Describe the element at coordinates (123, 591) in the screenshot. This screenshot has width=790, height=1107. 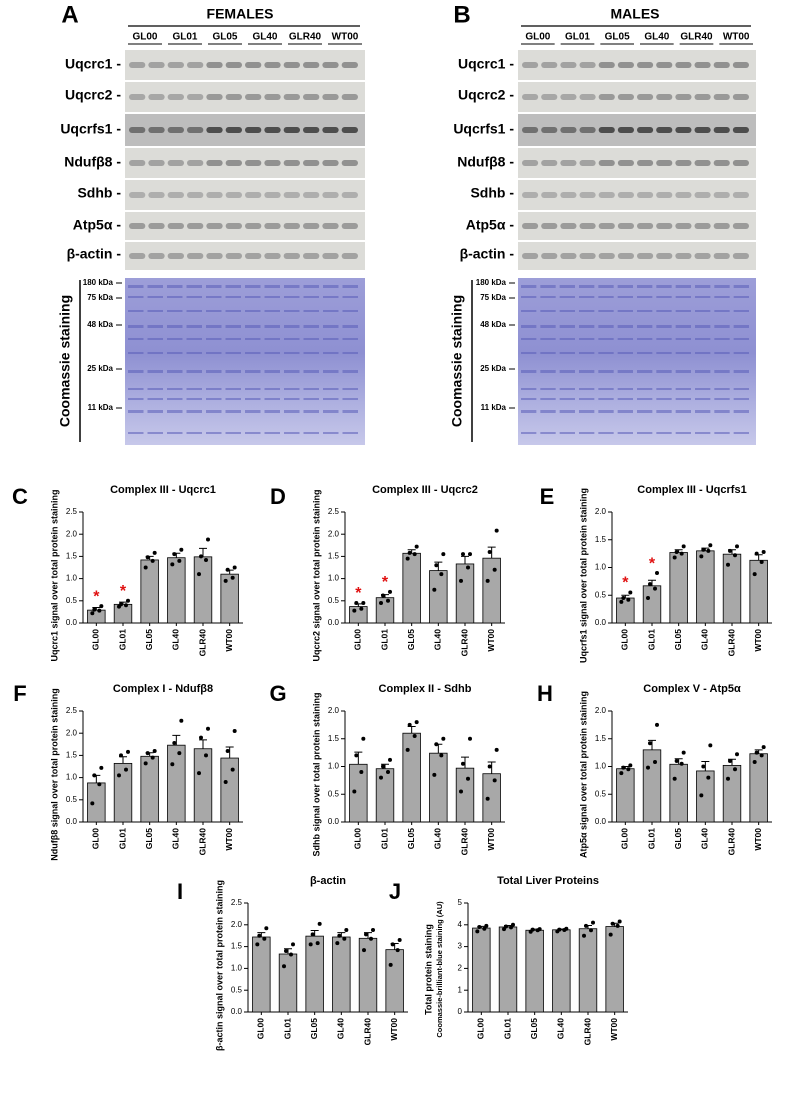
I see `significance-mark: *` at that location.